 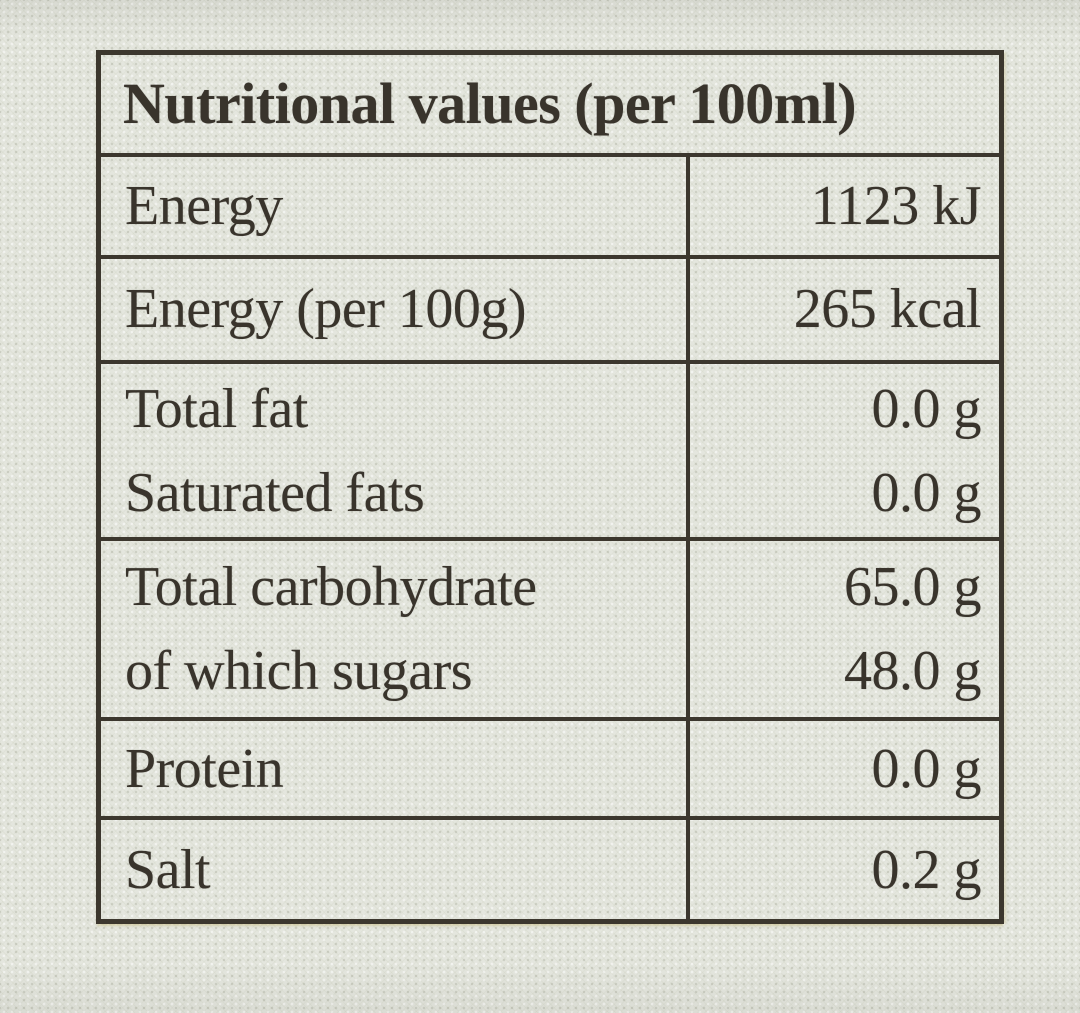 I want to click on label-cell: Total carbohydrate of which sugars, so click(x=395, y=629).